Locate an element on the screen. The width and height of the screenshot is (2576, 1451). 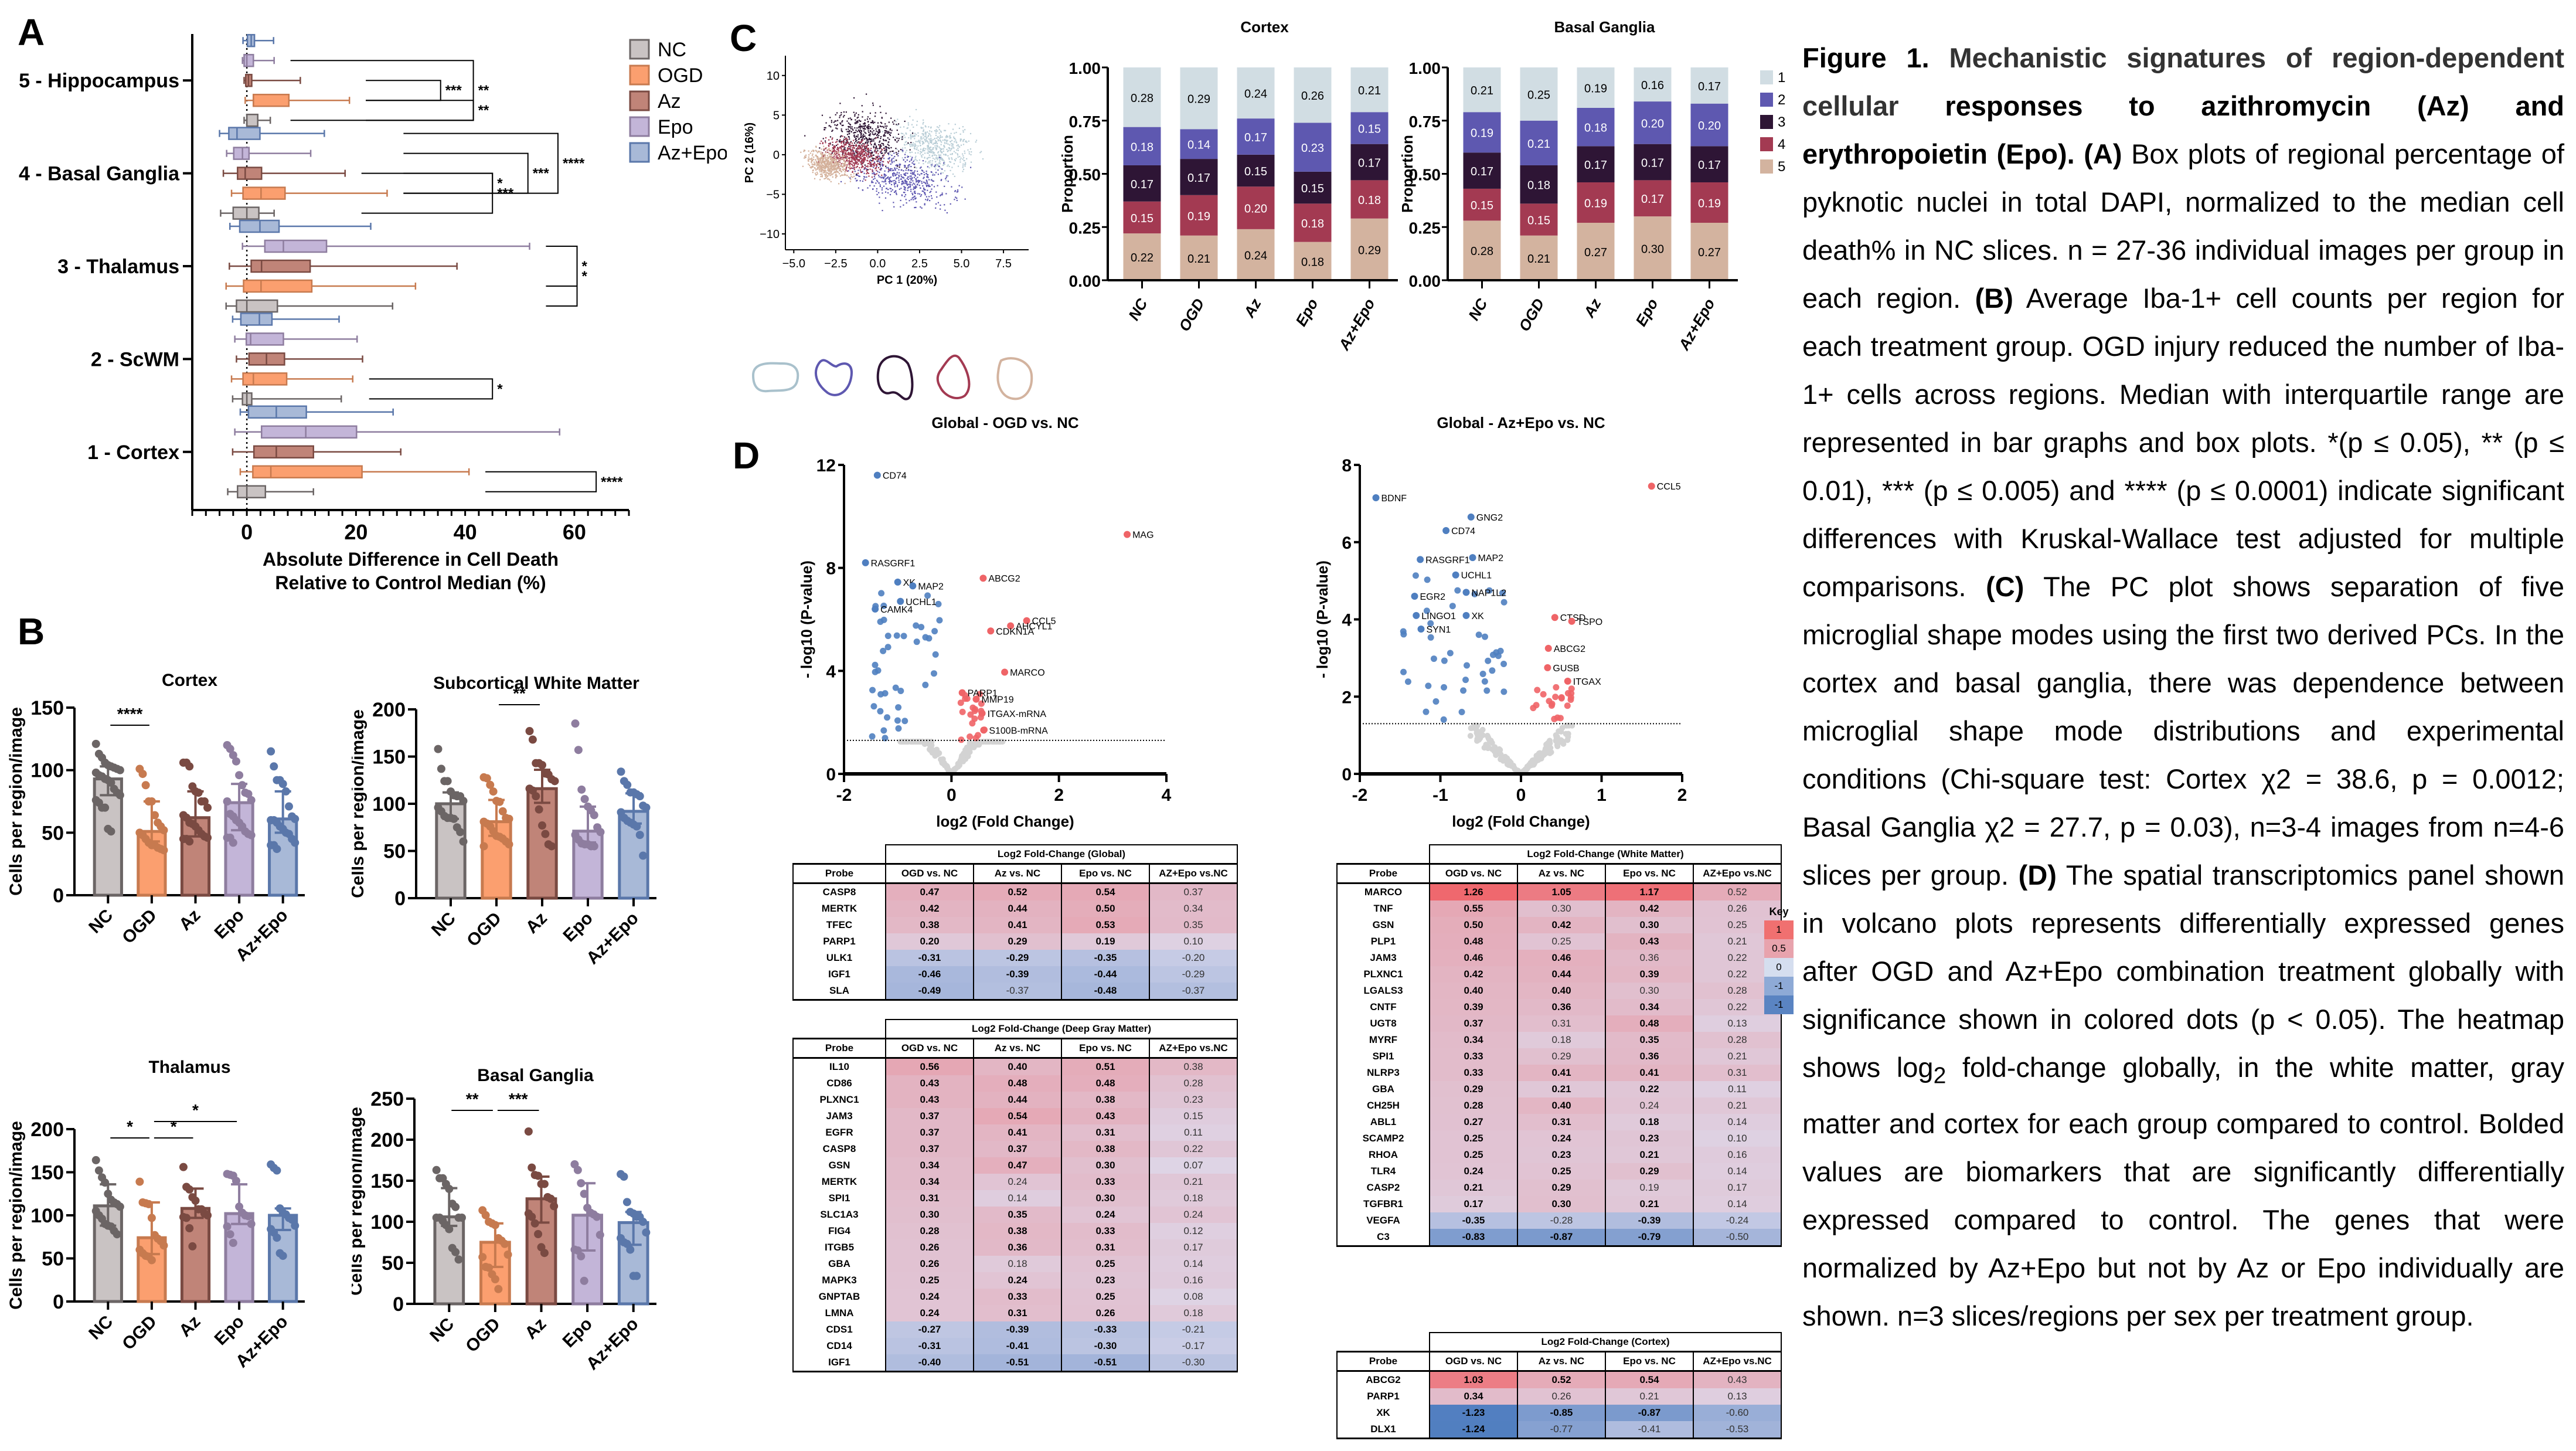
box-az-epo is located at coordinates (277, 412).